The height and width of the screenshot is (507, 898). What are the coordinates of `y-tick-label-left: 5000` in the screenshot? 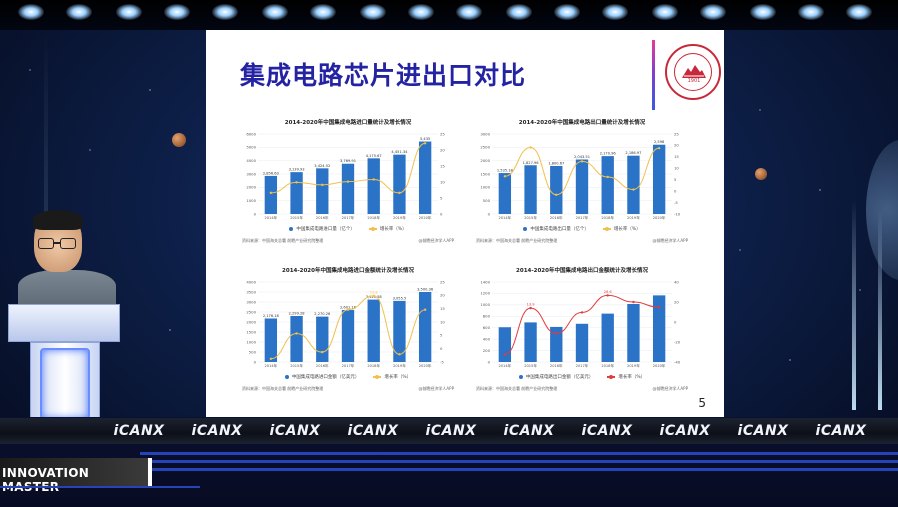 It's located at (251, 147).